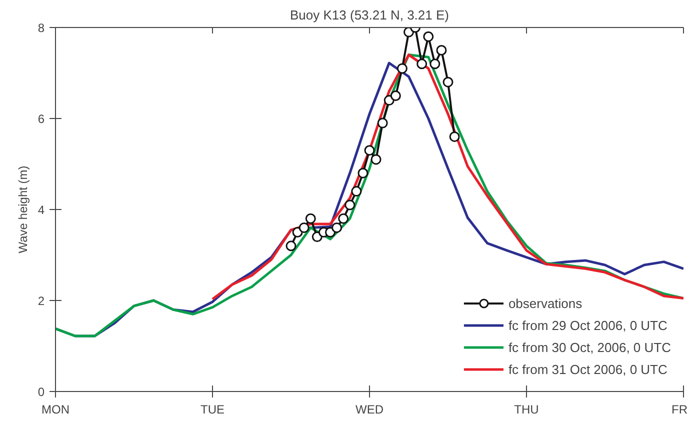 This screenshot has height=421, width=687. Describe the element at coordinates (41, 210) in the screenshot. I see `y-tick-label: 4` at that location.